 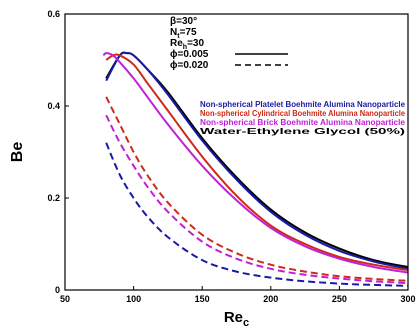 I want to click on x-tick-label: 100, so click(x=133, y=299).